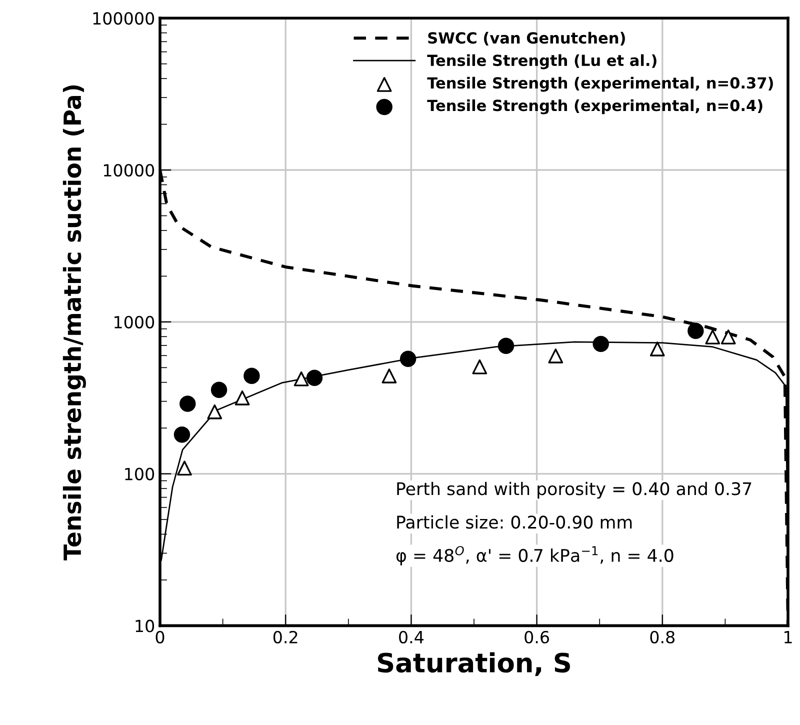 This screenshot has width=800, height=725. What do you see at coordinates (537, 637) in the screenshot?
I see `x-tick-label: 0.6` at bounding box center [537, 637].